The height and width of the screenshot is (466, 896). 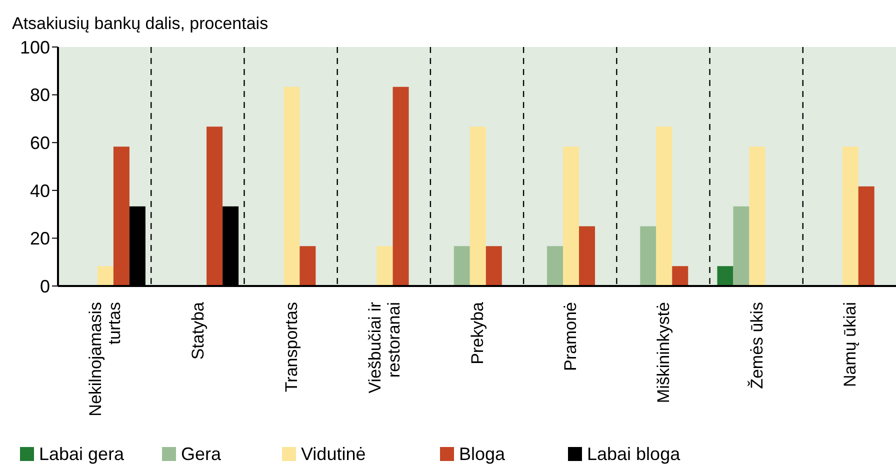 I want to click on x-tick-label: Namų ūkiai, so click(x=850, y=345).